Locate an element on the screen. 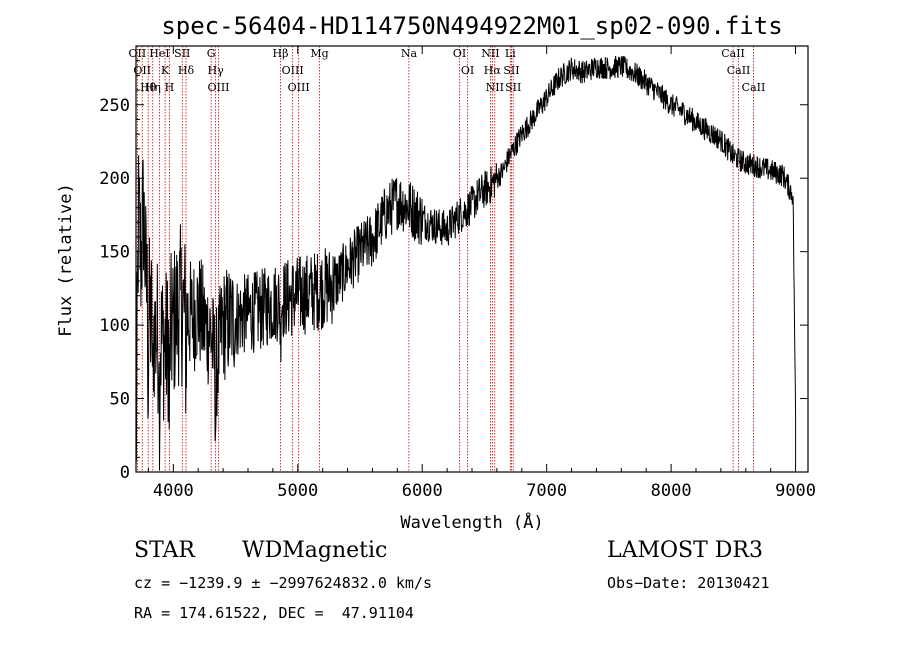 The height and width of the screenshot is (649, 900). spectral-line-label: Hη is located at coordinates (153, 87).